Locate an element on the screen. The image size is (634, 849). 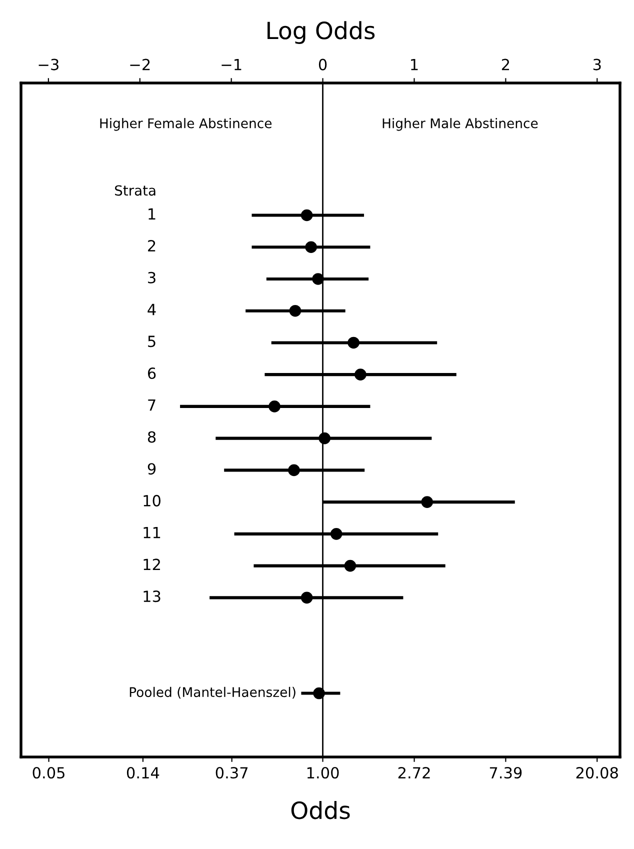
y-tick-label: 11 is located at coordinates (152, 532).